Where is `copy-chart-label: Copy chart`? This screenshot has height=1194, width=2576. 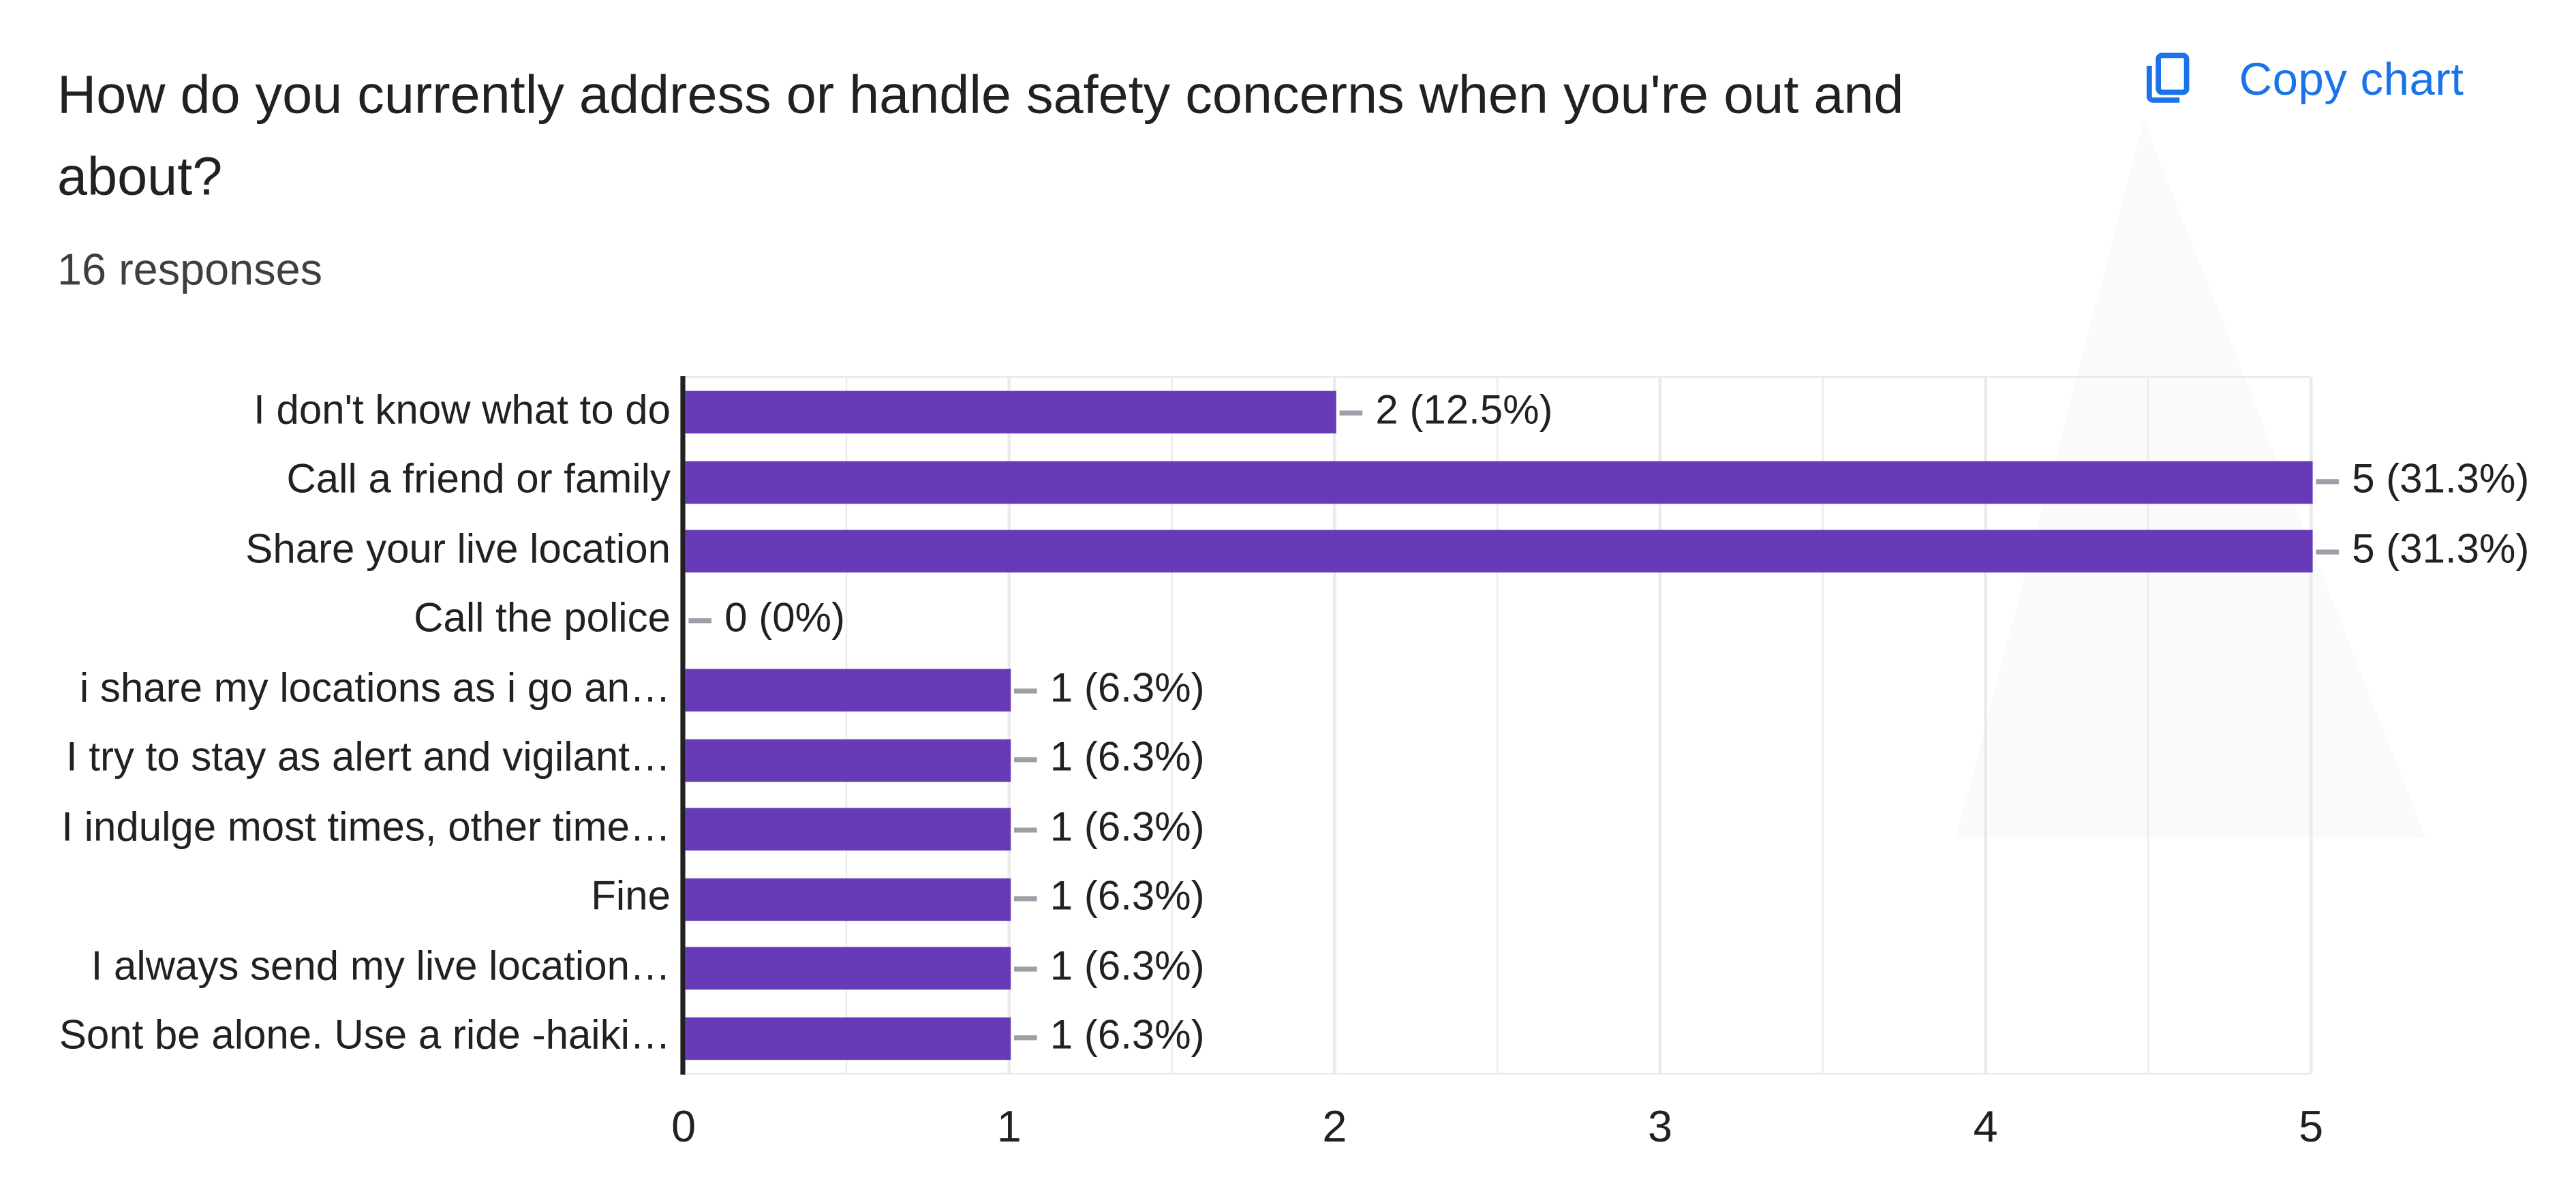 copy-chart-label: Copy chart is located at coordinates (2351, 79).